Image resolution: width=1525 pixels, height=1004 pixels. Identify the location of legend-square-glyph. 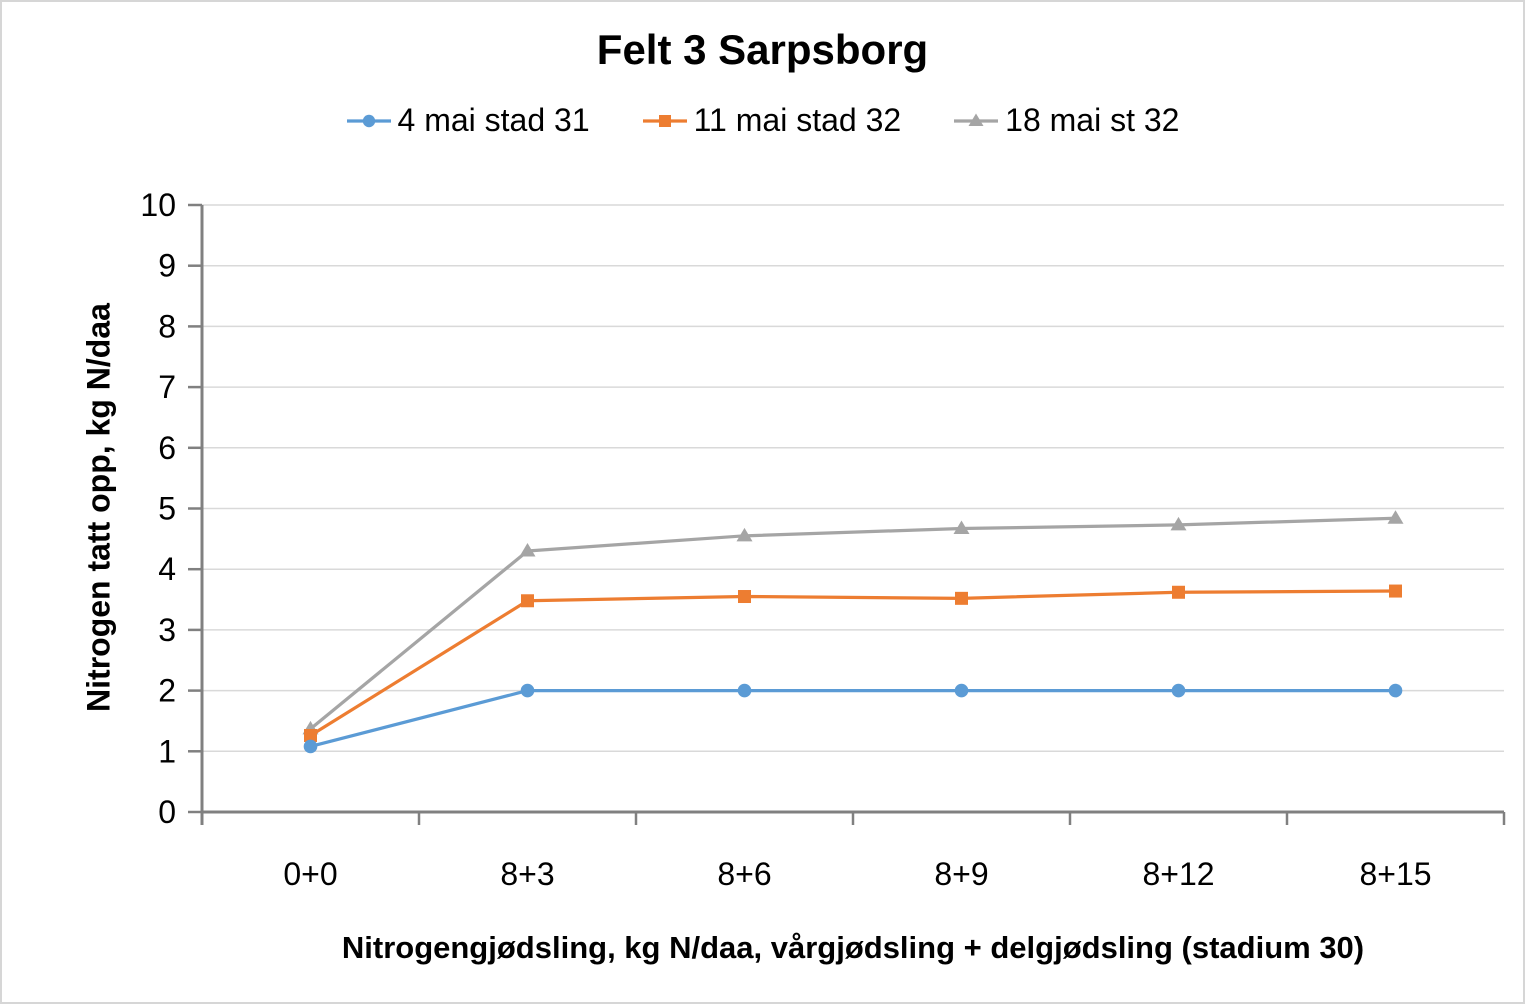
(664, 120).